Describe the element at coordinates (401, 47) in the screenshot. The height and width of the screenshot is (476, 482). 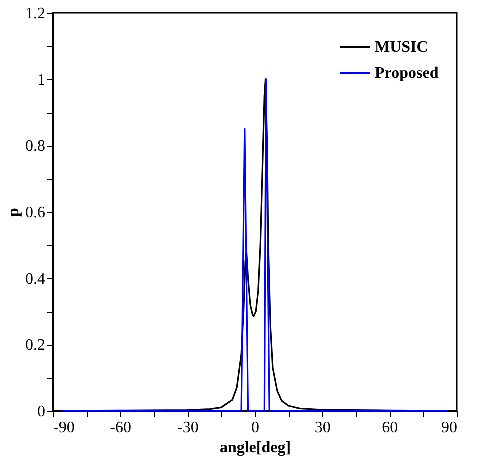
I see `legend-label: MUSIC` at that location.